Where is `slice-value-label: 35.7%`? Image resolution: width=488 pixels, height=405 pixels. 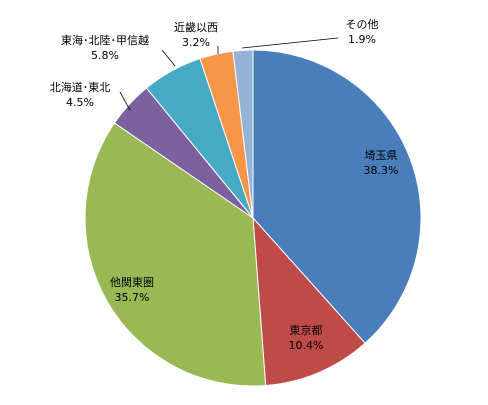 slice-value-label: 35.7% is located at coordinates (132, 297).